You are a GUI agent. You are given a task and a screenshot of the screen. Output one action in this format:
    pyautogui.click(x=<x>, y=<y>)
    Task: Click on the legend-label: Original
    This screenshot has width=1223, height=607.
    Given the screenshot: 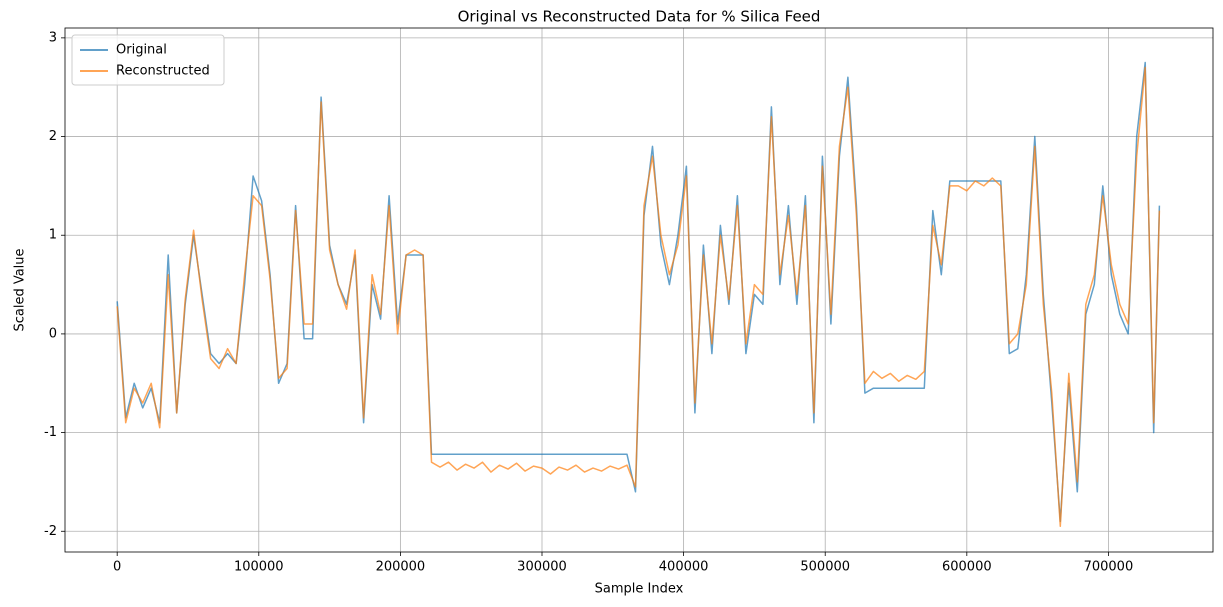 What is the action you would take?
    pyautogui.click(x=141, y=50)
    